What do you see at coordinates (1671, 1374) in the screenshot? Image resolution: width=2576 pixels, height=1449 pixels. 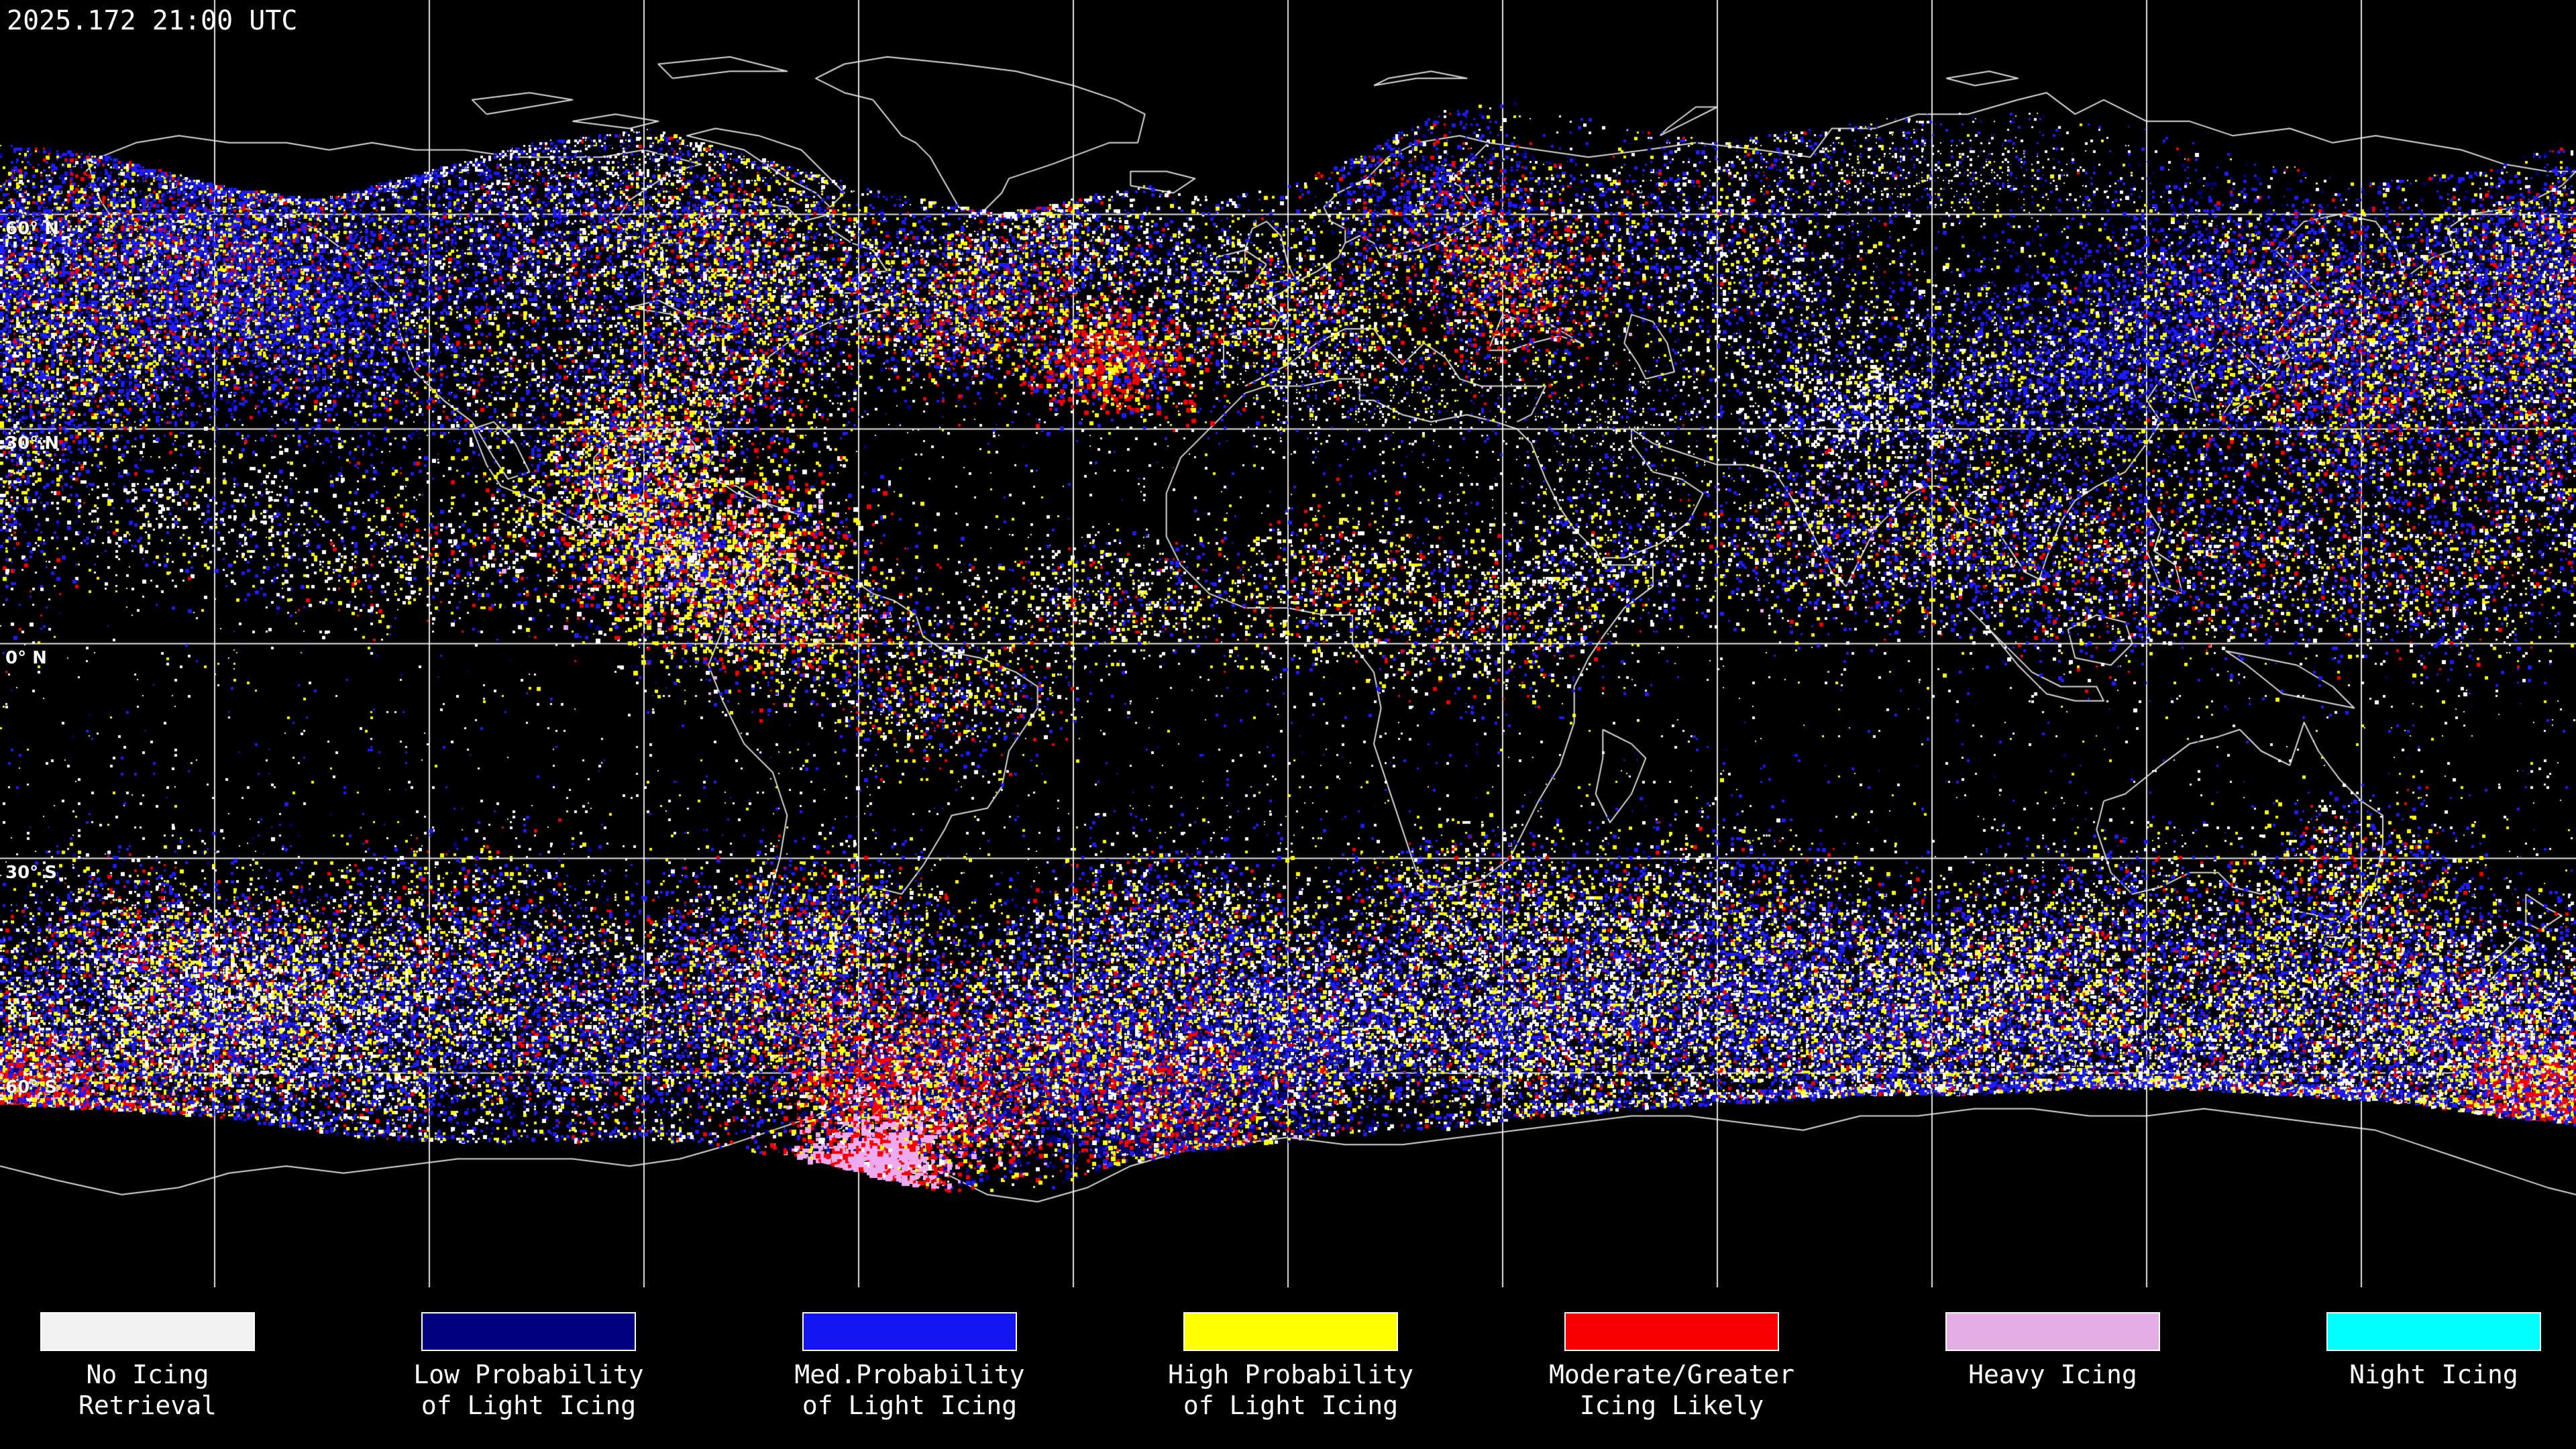 I see `legend-label-line1: Moderate/Greater` at bounding box center [1671, 1374].